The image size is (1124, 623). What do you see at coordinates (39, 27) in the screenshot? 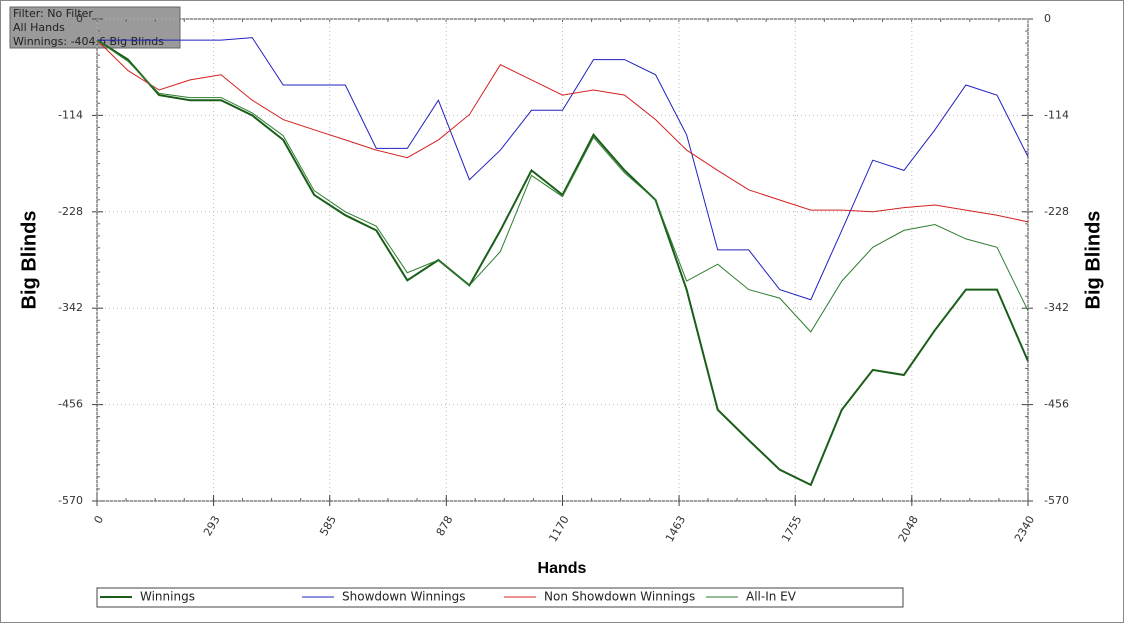
I see `annotation: All Hands` at bounding box center [39, 27].